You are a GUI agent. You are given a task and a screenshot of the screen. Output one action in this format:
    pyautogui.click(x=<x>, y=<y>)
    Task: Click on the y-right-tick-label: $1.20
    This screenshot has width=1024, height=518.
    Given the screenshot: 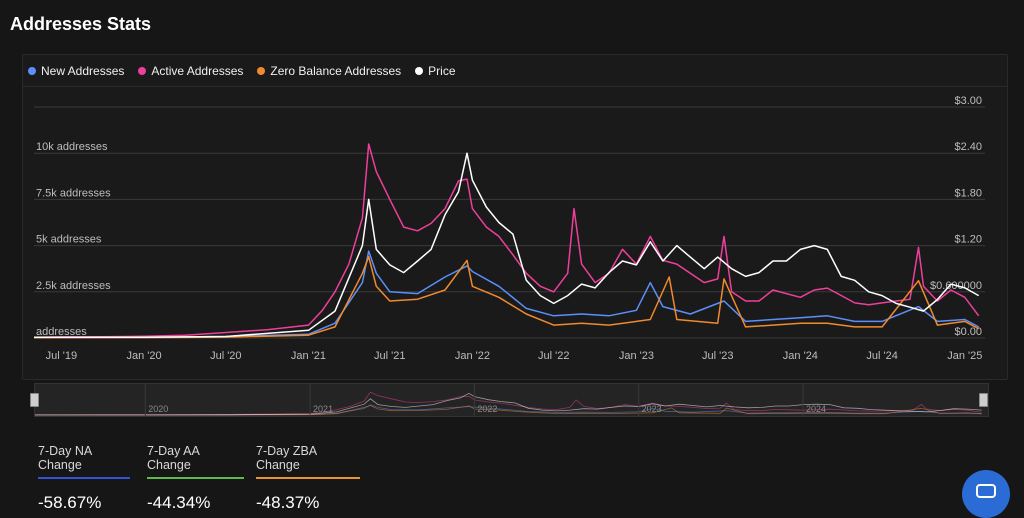 What is the action you would take?
    pyautogui.click(x=968, y=240)
    